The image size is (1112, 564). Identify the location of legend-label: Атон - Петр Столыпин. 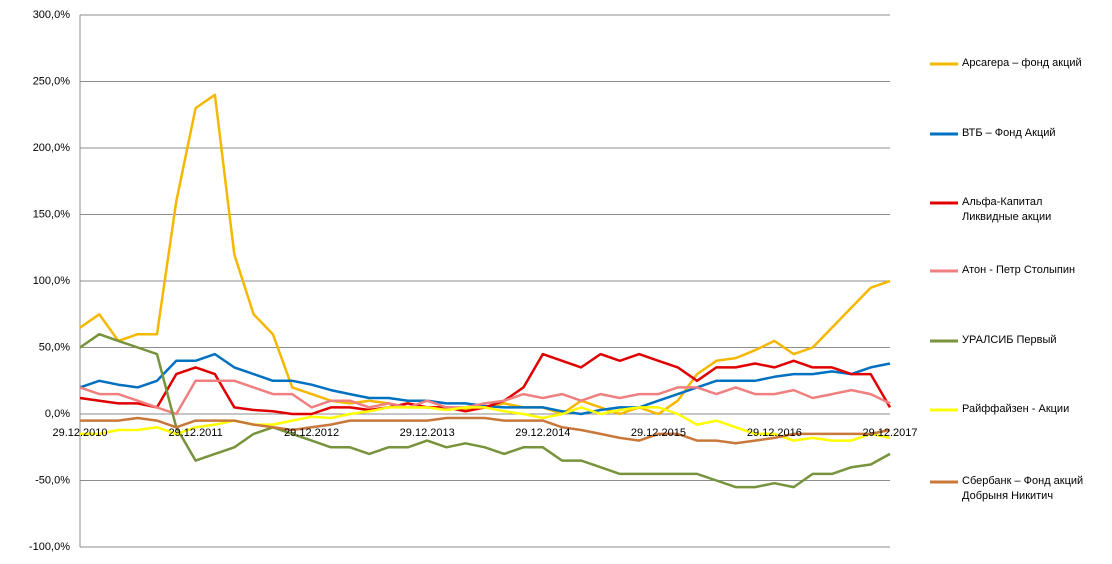
(1019, 270).